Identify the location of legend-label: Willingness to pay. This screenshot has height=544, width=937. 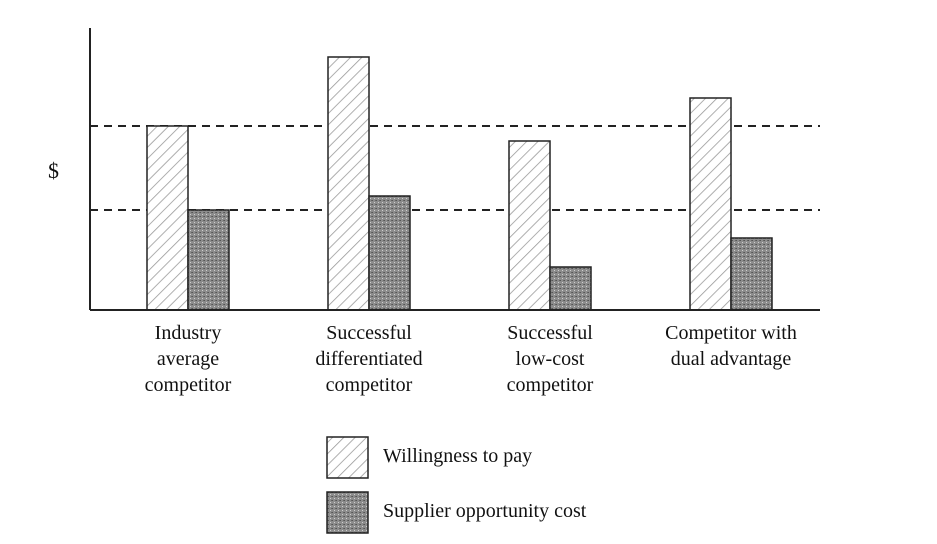
(458, 456).